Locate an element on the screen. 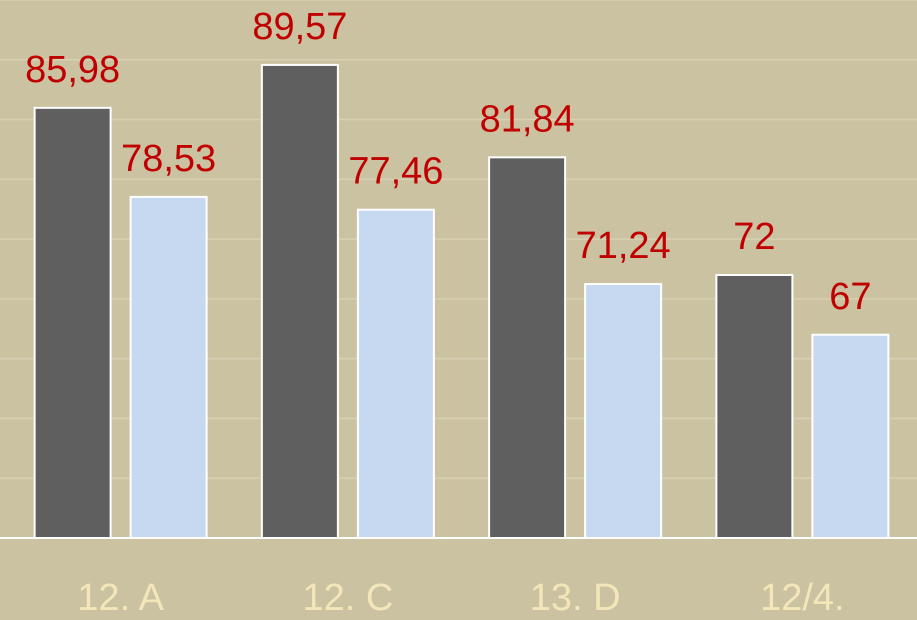  value-label: 67 is located at coordinates (850, 297).